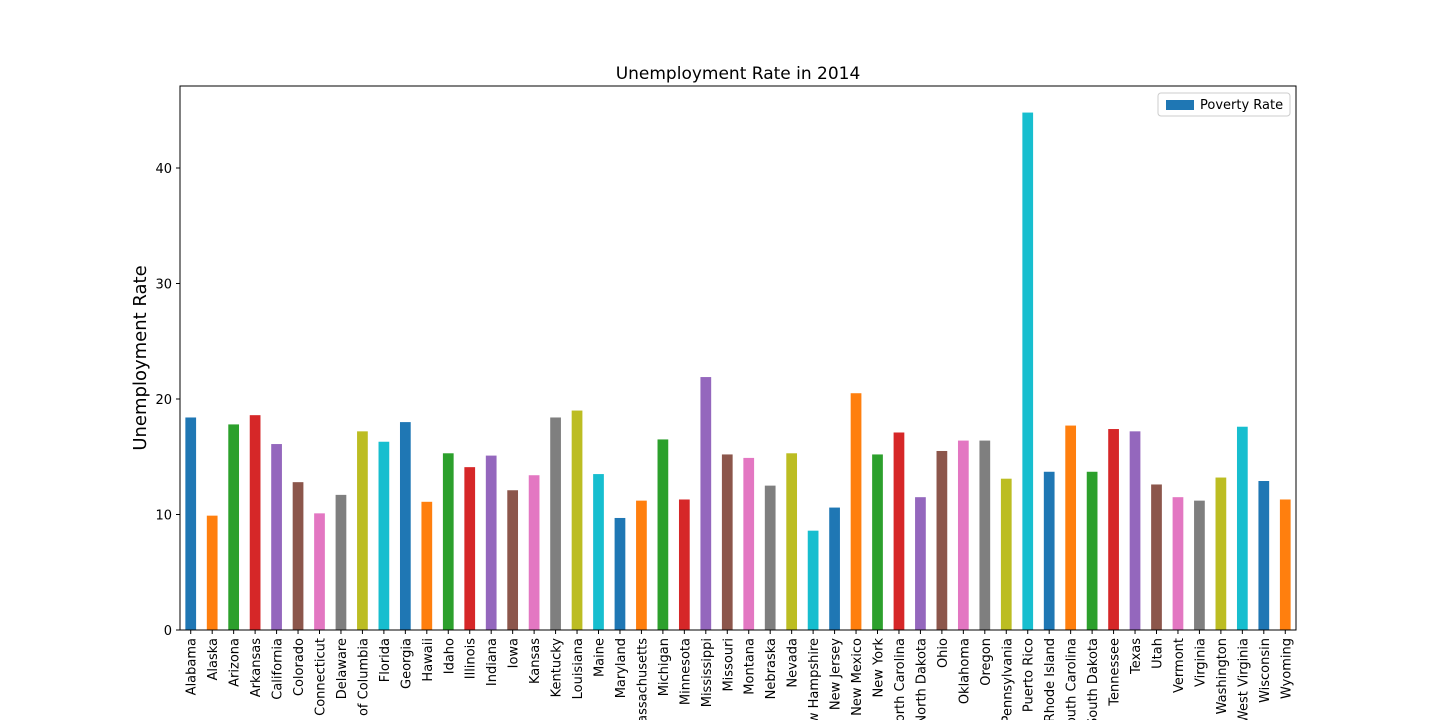  What do you see at coordinates (235, 662) in the screenshot?
I see `x-tick-label: Arizona` at bounding box center [235, 662].